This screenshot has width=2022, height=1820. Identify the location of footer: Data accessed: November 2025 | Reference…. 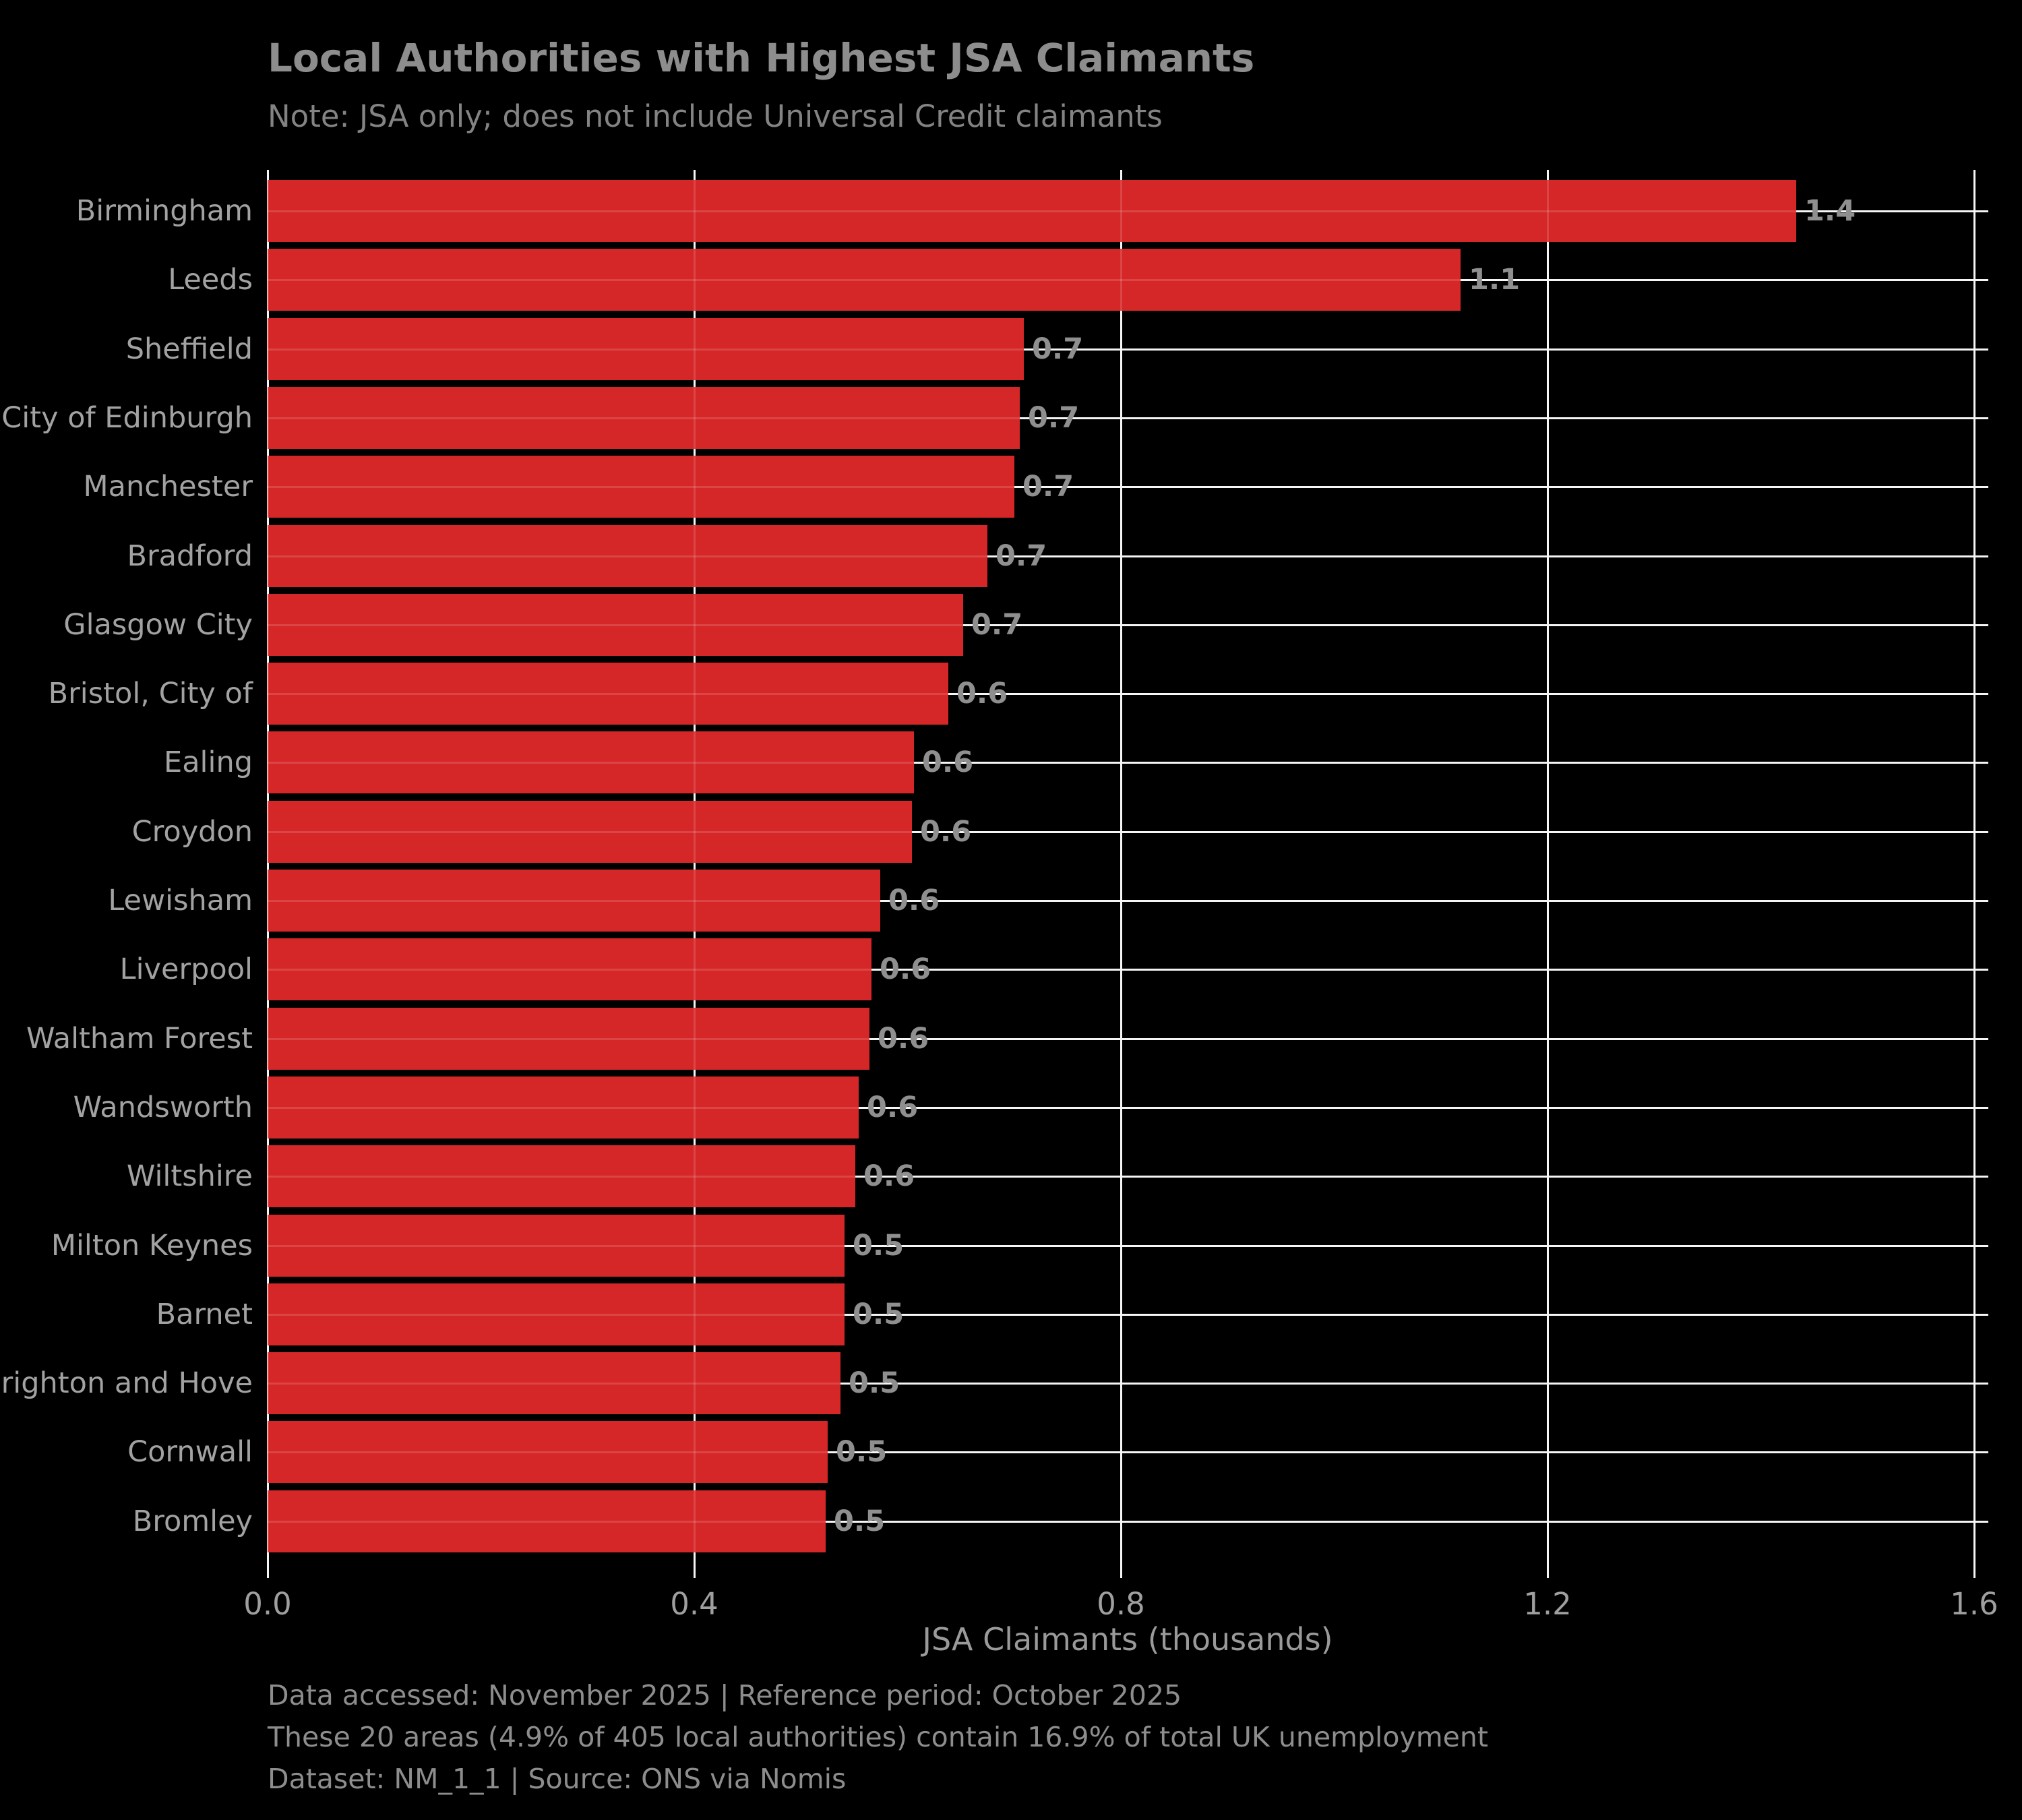
(878, 1737).